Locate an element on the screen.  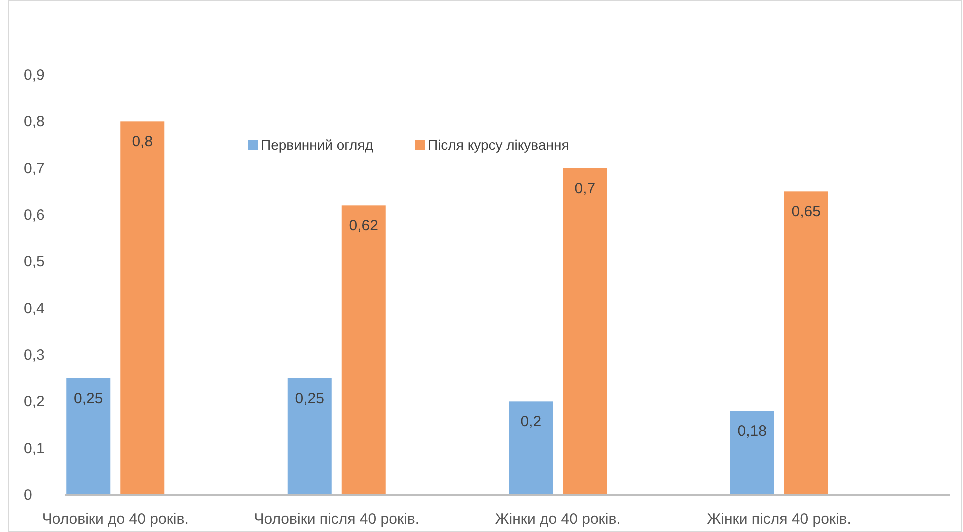
y-tick-label: 0 is located at coordinates (28, 495).